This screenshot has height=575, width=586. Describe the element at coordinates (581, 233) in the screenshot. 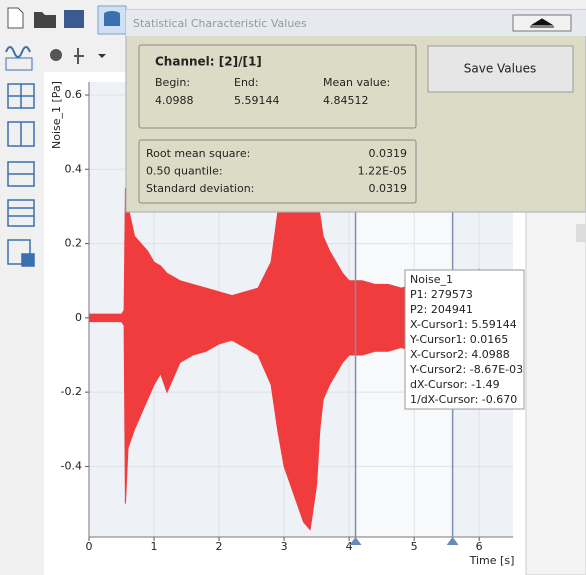

I see `scrollbar` at that location.